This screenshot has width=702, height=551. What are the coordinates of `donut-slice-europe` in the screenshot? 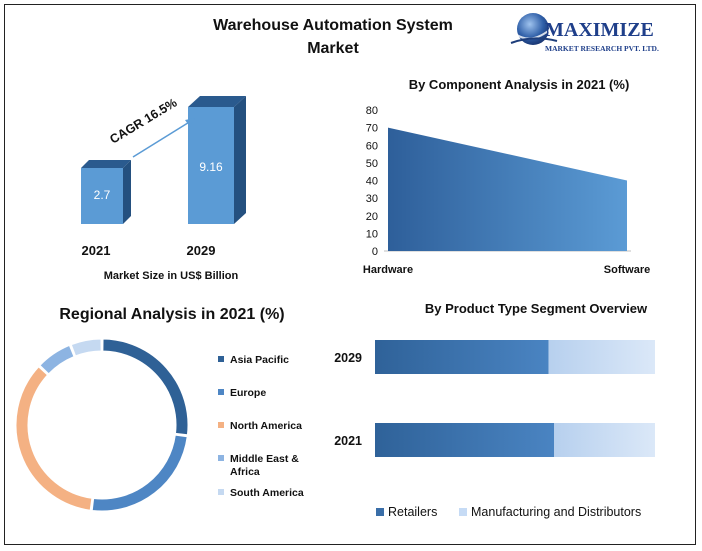 It's located at (139, 473).